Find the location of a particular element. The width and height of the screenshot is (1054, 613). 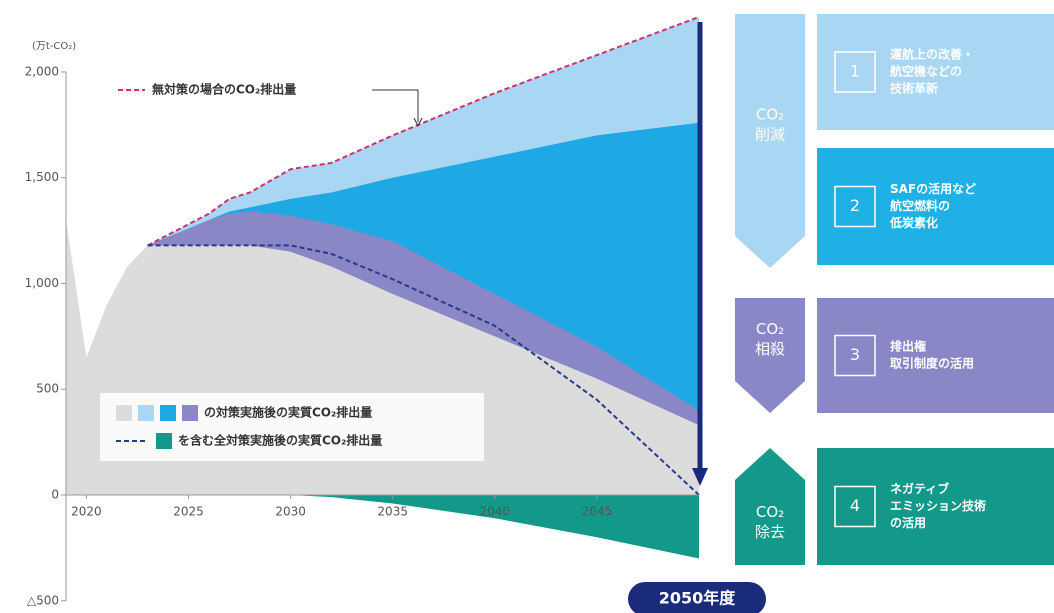

item-text: 低炭素化 is located at coordinates (913, 222).